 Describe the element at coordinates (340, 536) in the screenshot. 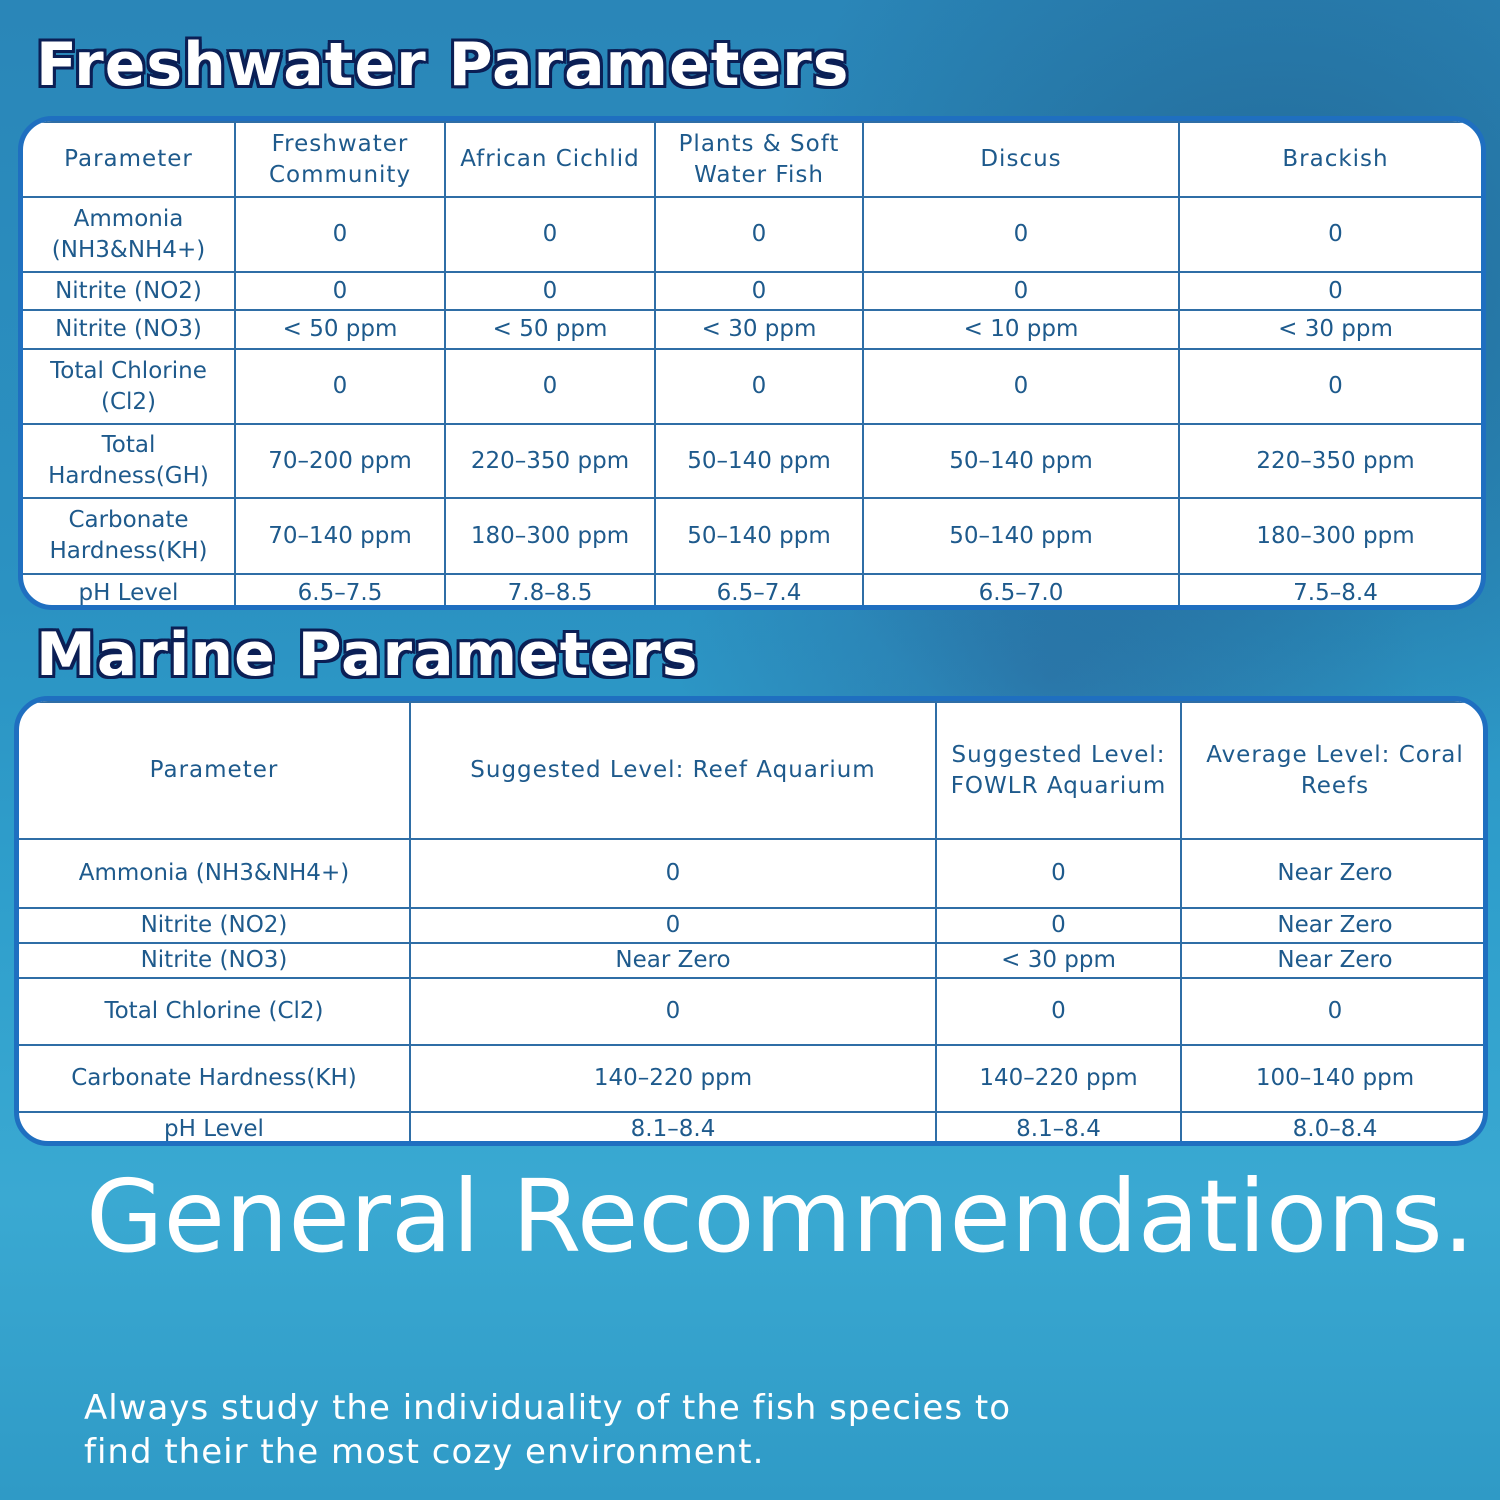

I see `value-cell: 70–140 ppm` at that location.